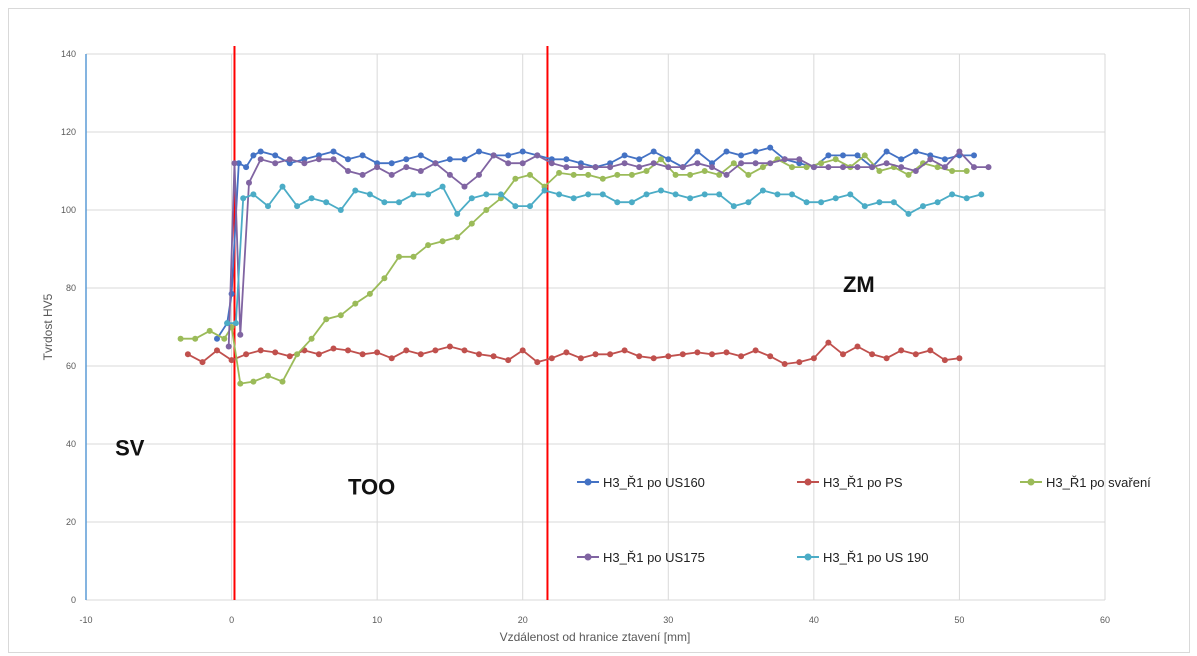  Describe the element at coordinates (876, 557) in the screenshot. I see `legend-label: H3_Ř1 po US 190` at that location.